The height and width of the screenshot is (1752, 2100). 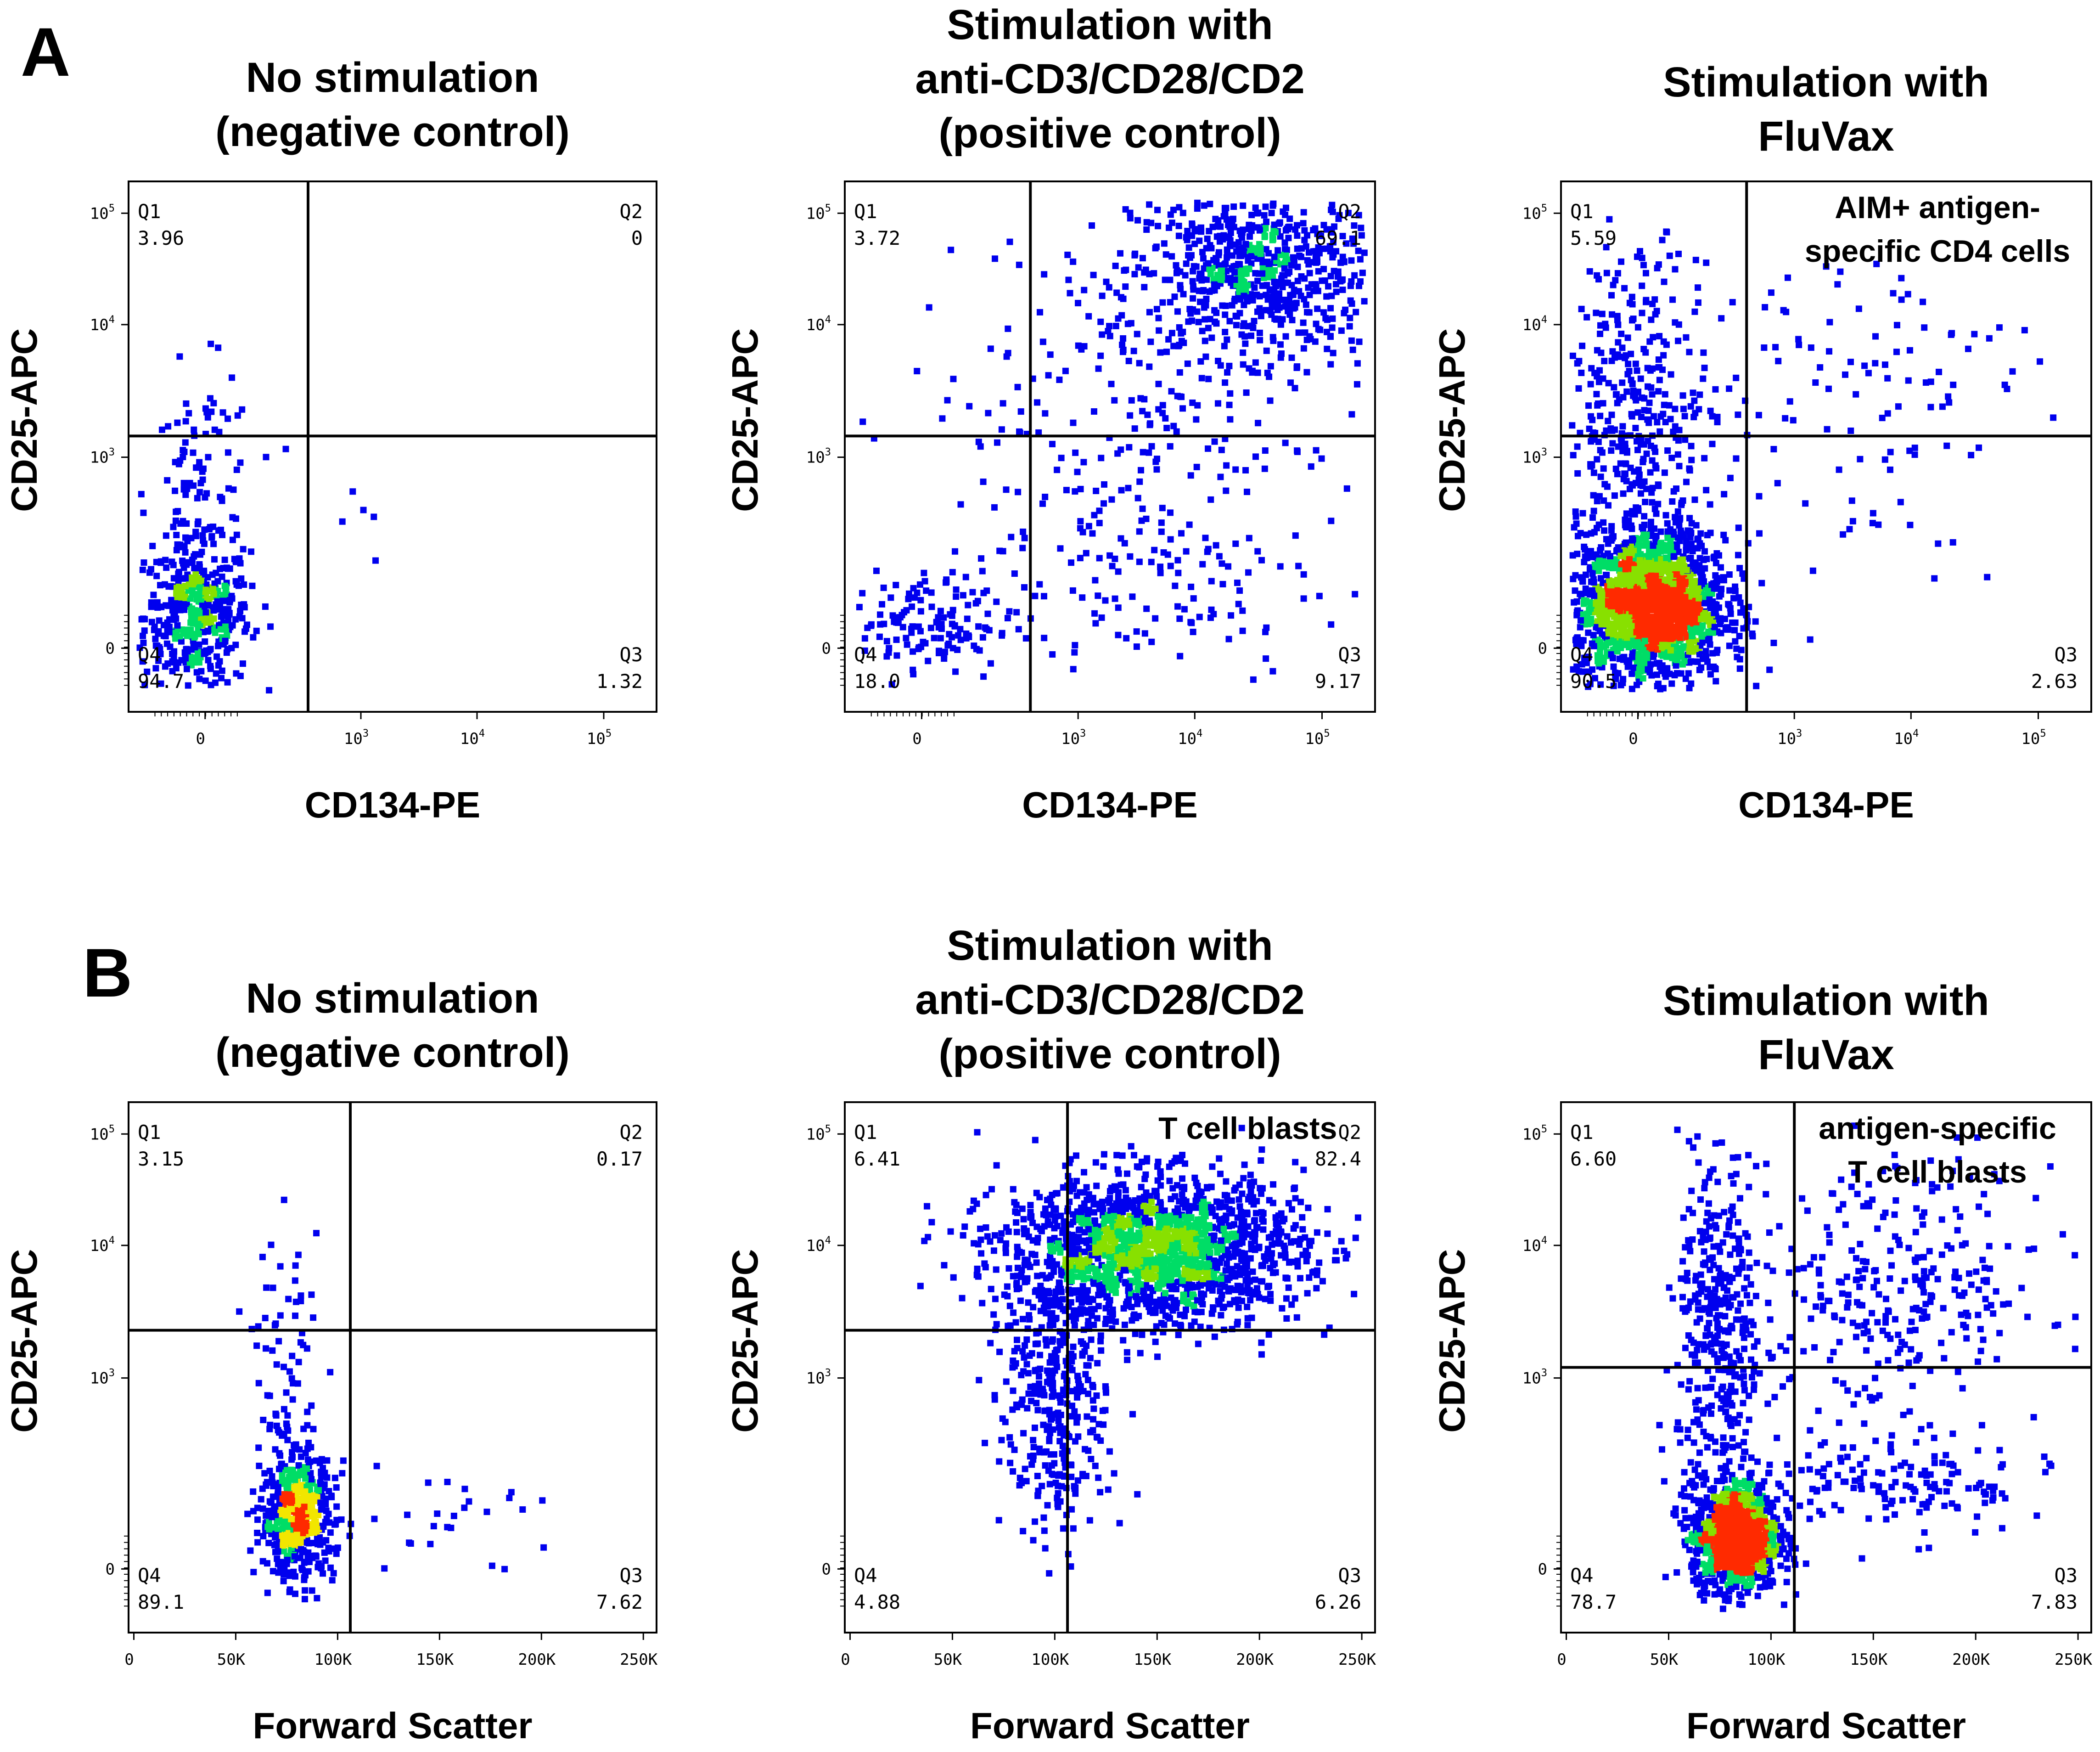 What do you see at coordinates (744, 420) in the screenshot?
I see `y-axis-title: CD25-APC` at bounding box center [744, 420].